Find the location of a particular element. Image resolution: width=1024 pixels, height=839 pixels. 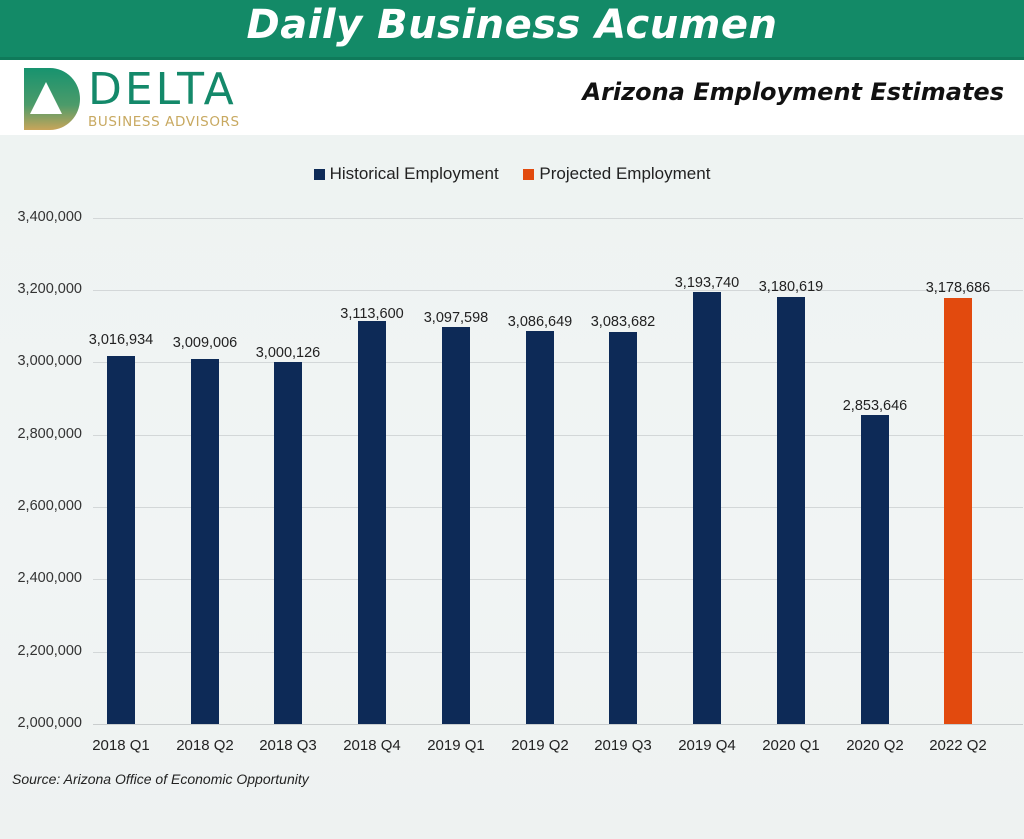

x-tick-label: 2018 Q2 is located at coordinates (205, 745).